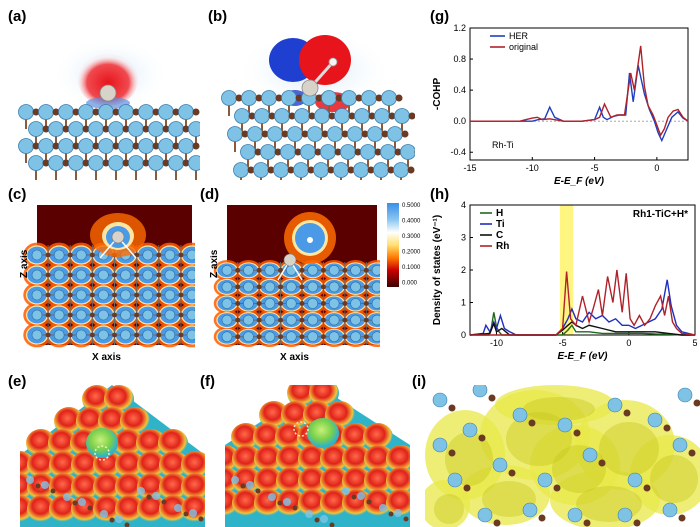 Image resolution: width=700 pixels, height=527 pixels. I want to click on x-tick-label: -10, so click(532, 168).